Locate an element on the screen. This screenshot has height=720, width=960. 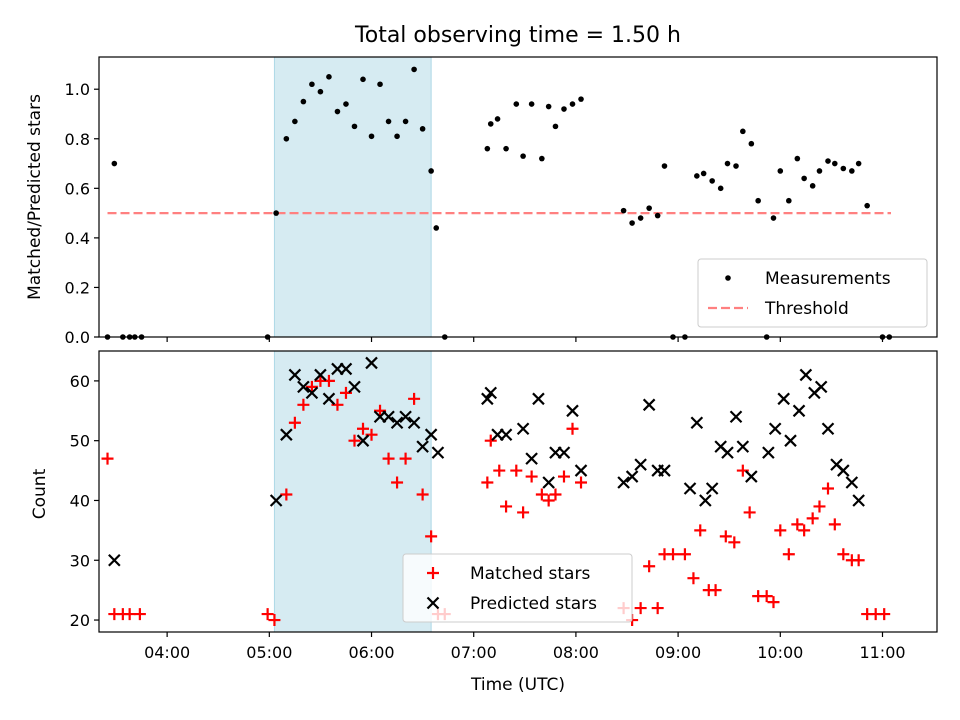
x-tick-label: 08:00 is located at coordinates (576, 652).